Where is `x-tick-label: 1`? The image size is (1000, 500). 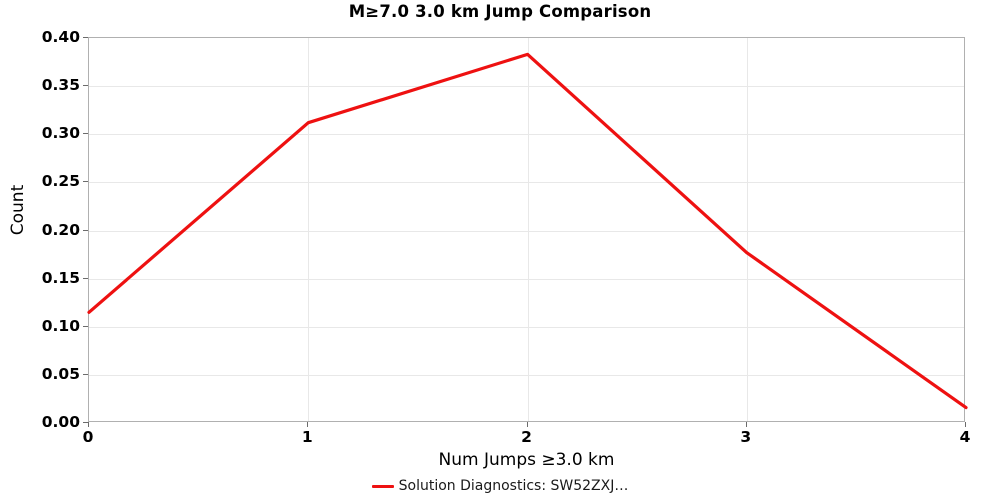
x-tick-label: 1 is located at coordinates (307, 437).